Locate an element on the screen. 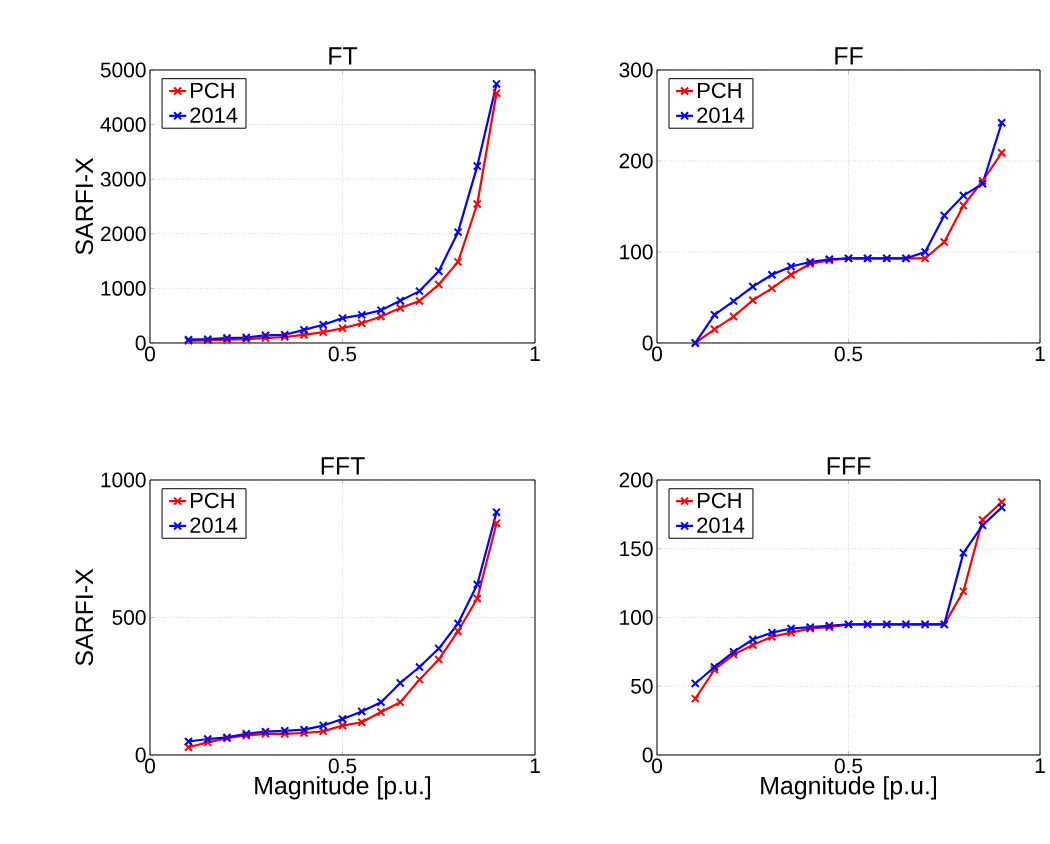 The image size is (1050, 844). y-tick-label: 500 is located at coordinates (129, 617).